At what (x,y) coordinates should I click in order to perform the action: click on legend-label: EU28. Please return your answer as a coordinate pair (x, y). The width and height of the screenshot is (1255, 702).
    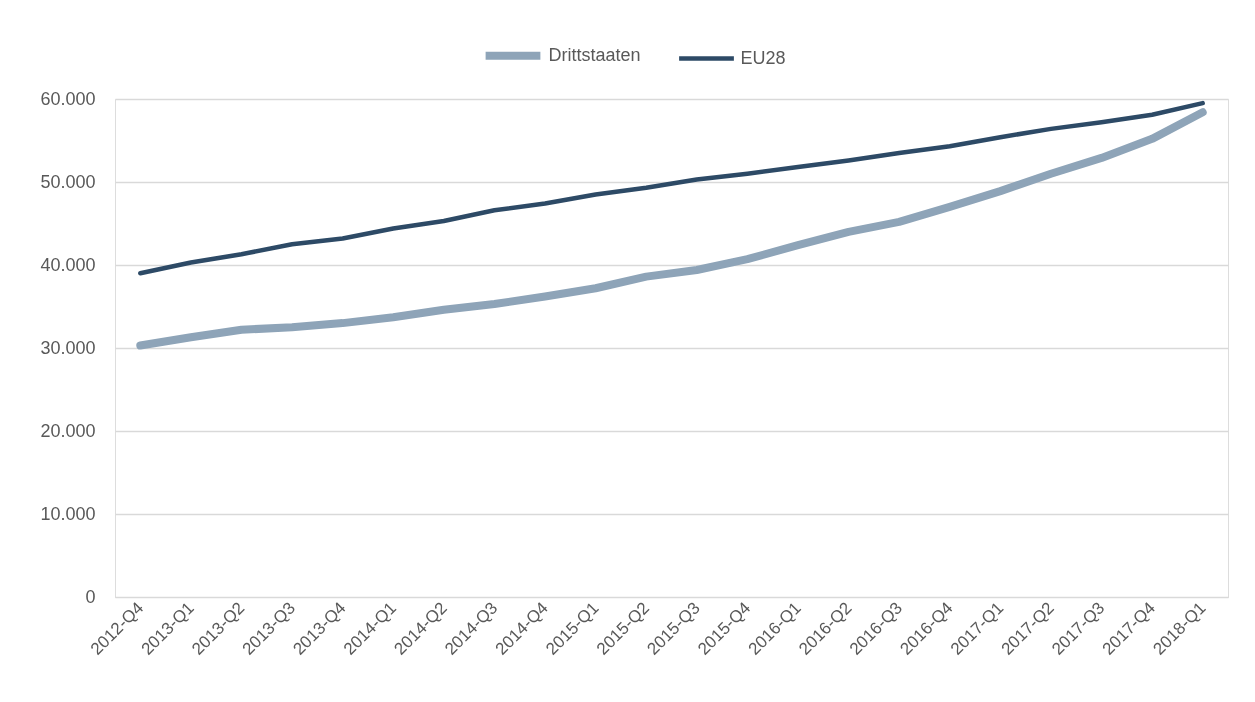
    Looking at the image, I should click on (763, 57).